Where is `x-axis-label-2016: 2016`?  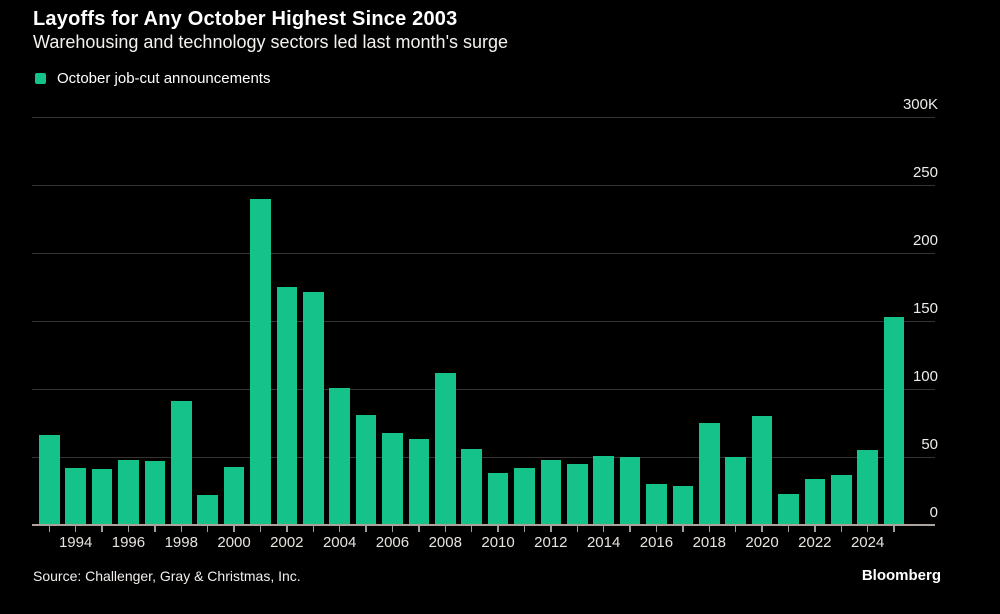
x-axis-label-2016: 2016 is located at coordinates (656, 542).